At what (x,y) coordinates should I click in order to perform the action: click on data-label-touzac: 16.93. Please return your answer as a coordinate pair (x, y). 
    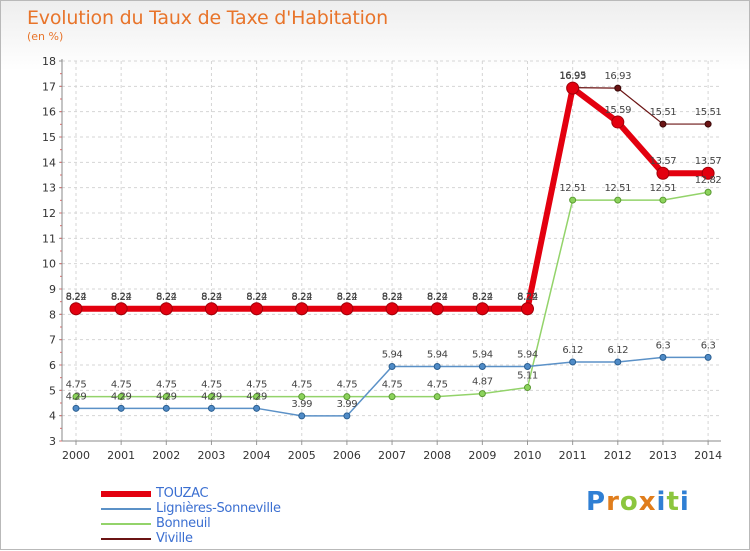
    Looking at the image, I should click on (572, 76).